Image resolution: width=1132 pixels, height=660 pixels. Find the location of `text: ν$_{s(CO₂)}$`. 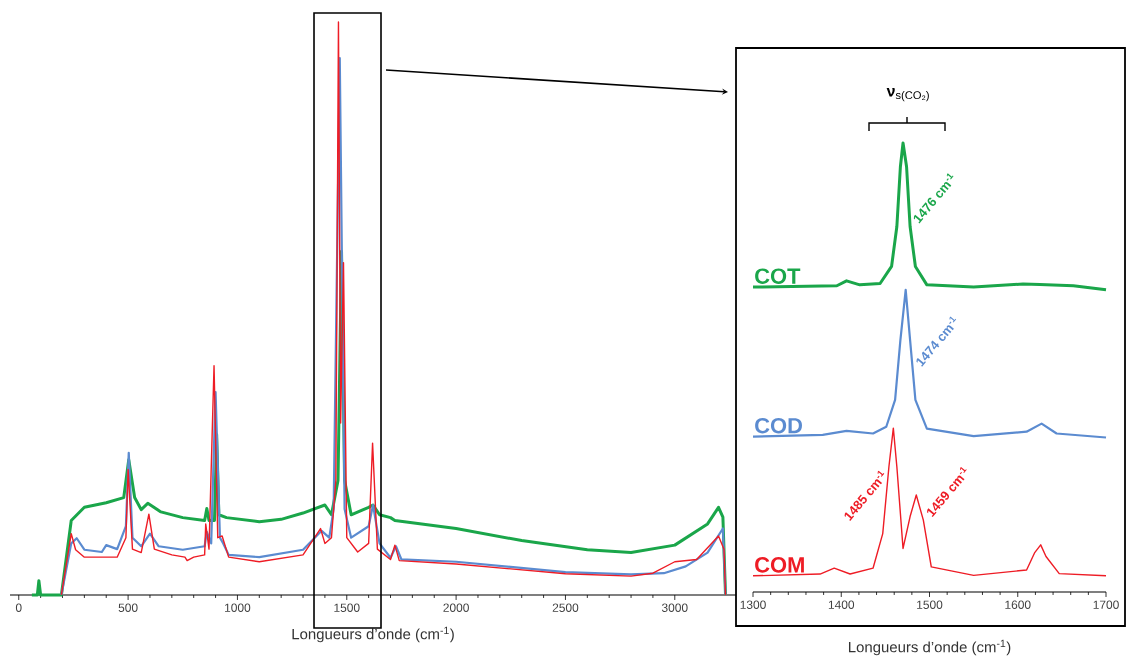

text: ν$_{s(CO₂)}$ is located at coordinates (907, 94).